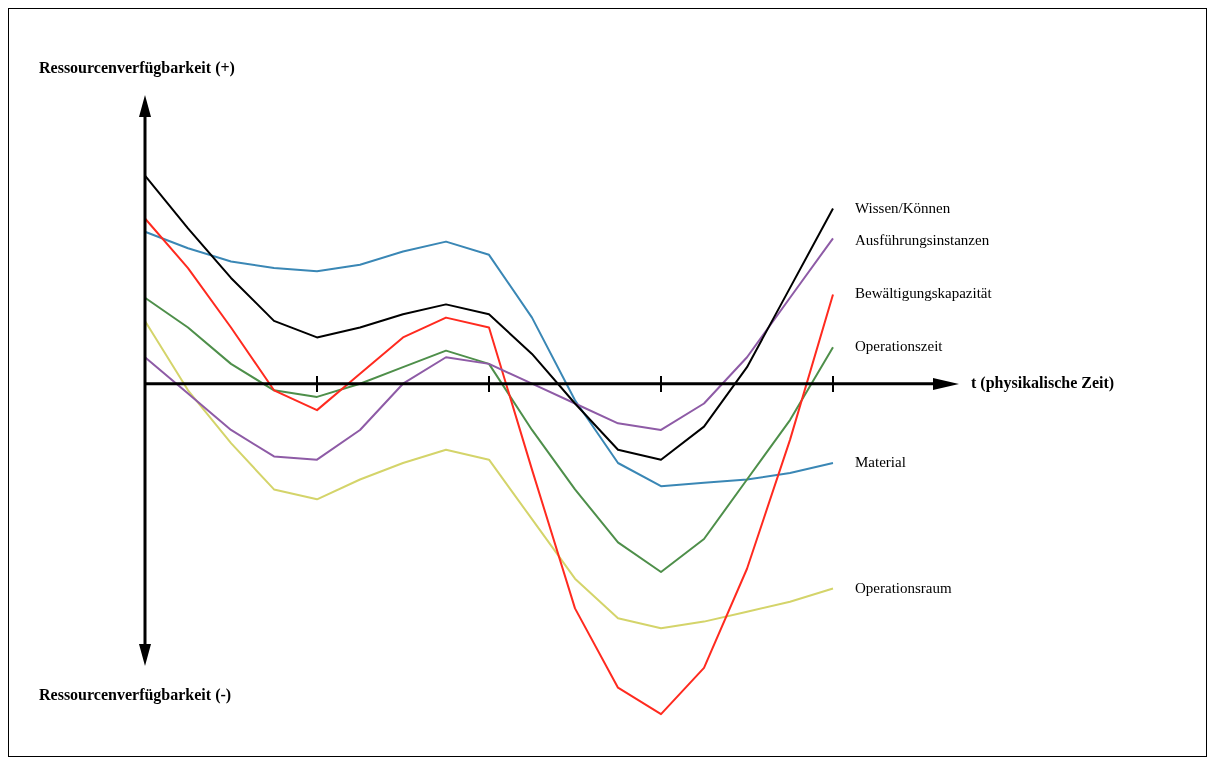 This screenshot has height=765, width=1215. I want to click on series-label: Material, so click(880, 461).